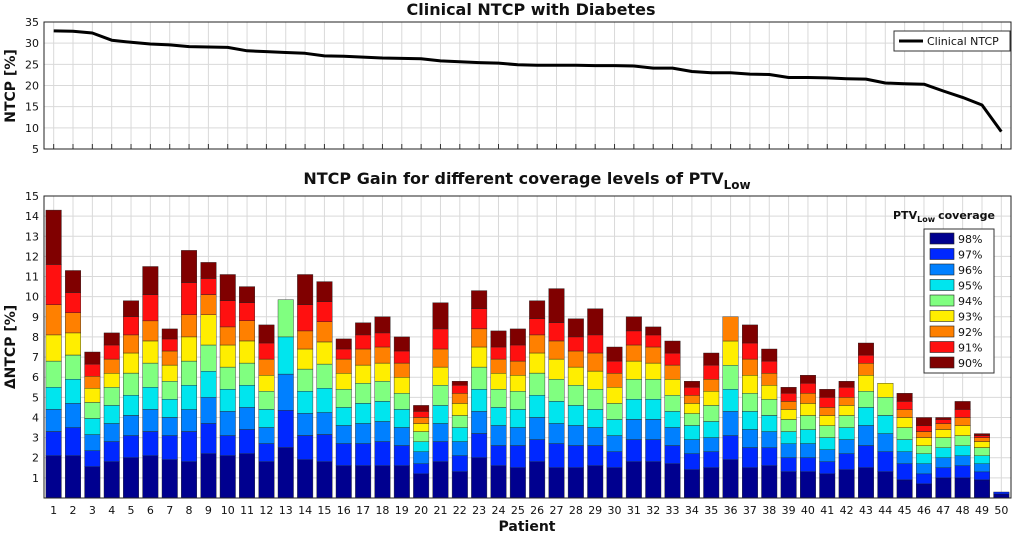 This screenshot has height=535, width=1021. I want to click on patient-tick-label: 48, so click(963, 510).